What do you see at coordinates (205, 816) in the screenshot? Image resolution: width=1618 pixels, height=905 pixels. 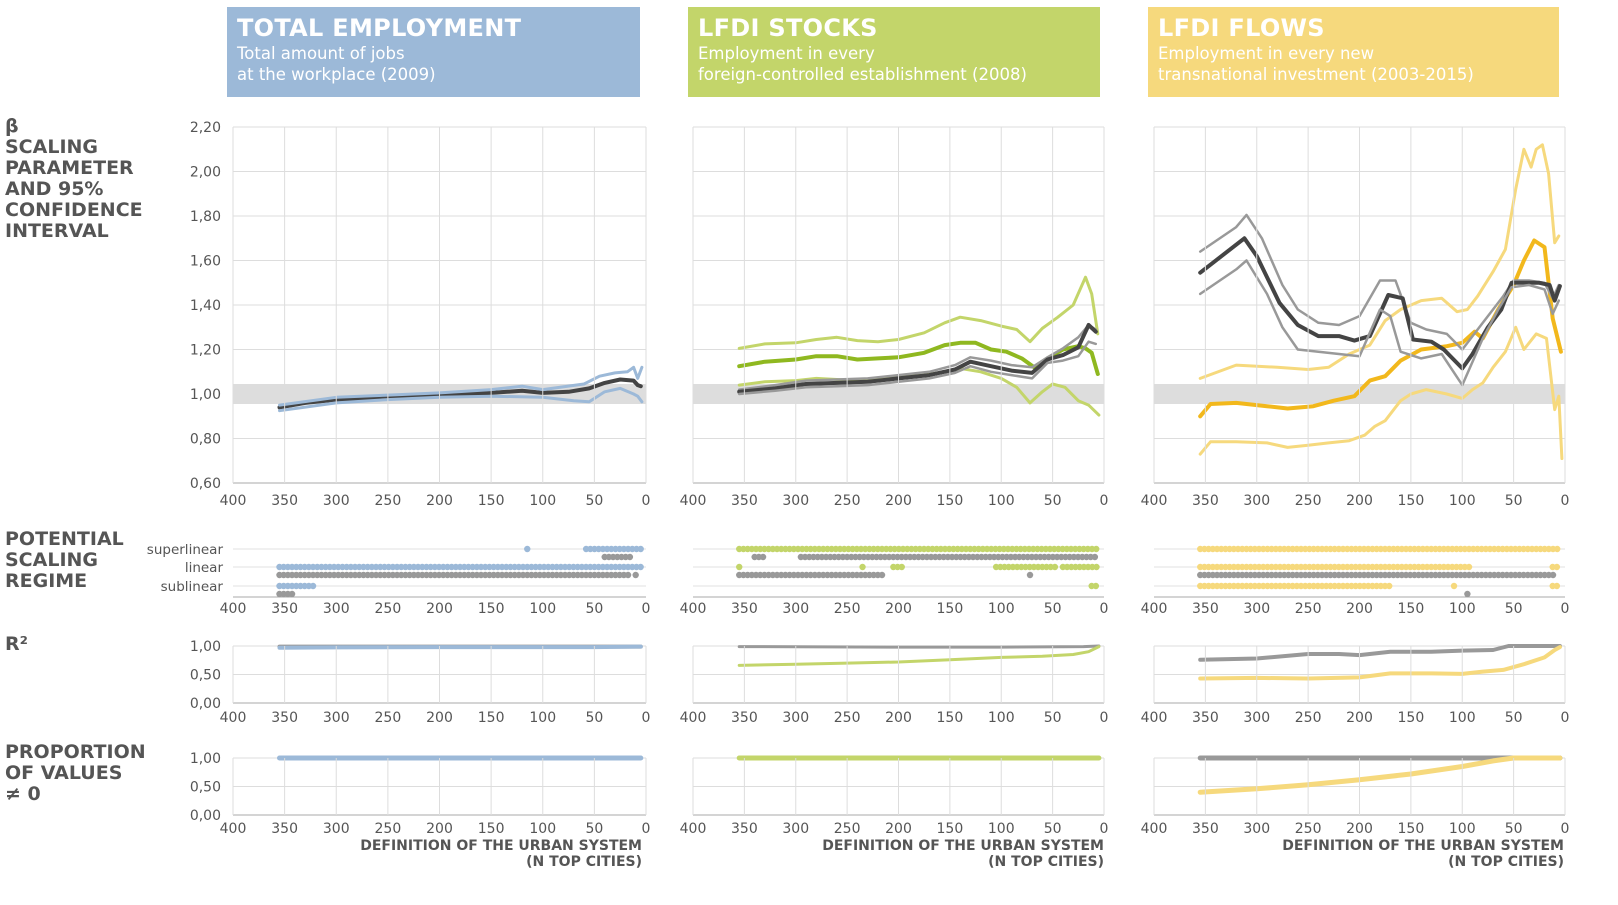 I see `y-tick-label: 0,00` at bounding box center [205, 816].